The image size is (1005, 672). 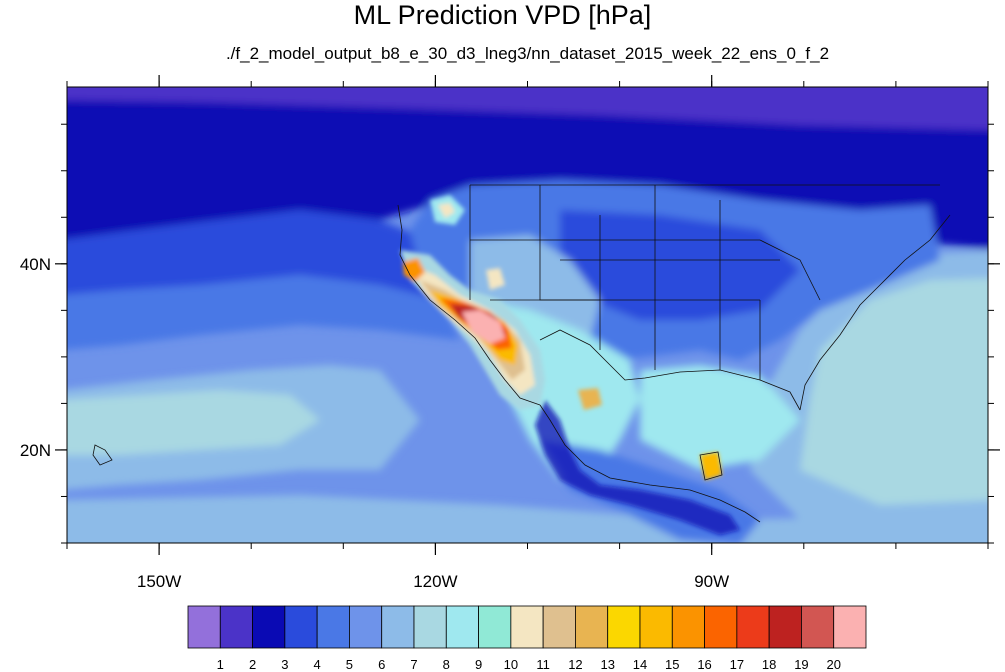 I want to click on colorbar-label: 19, so click(x=801, y=664).